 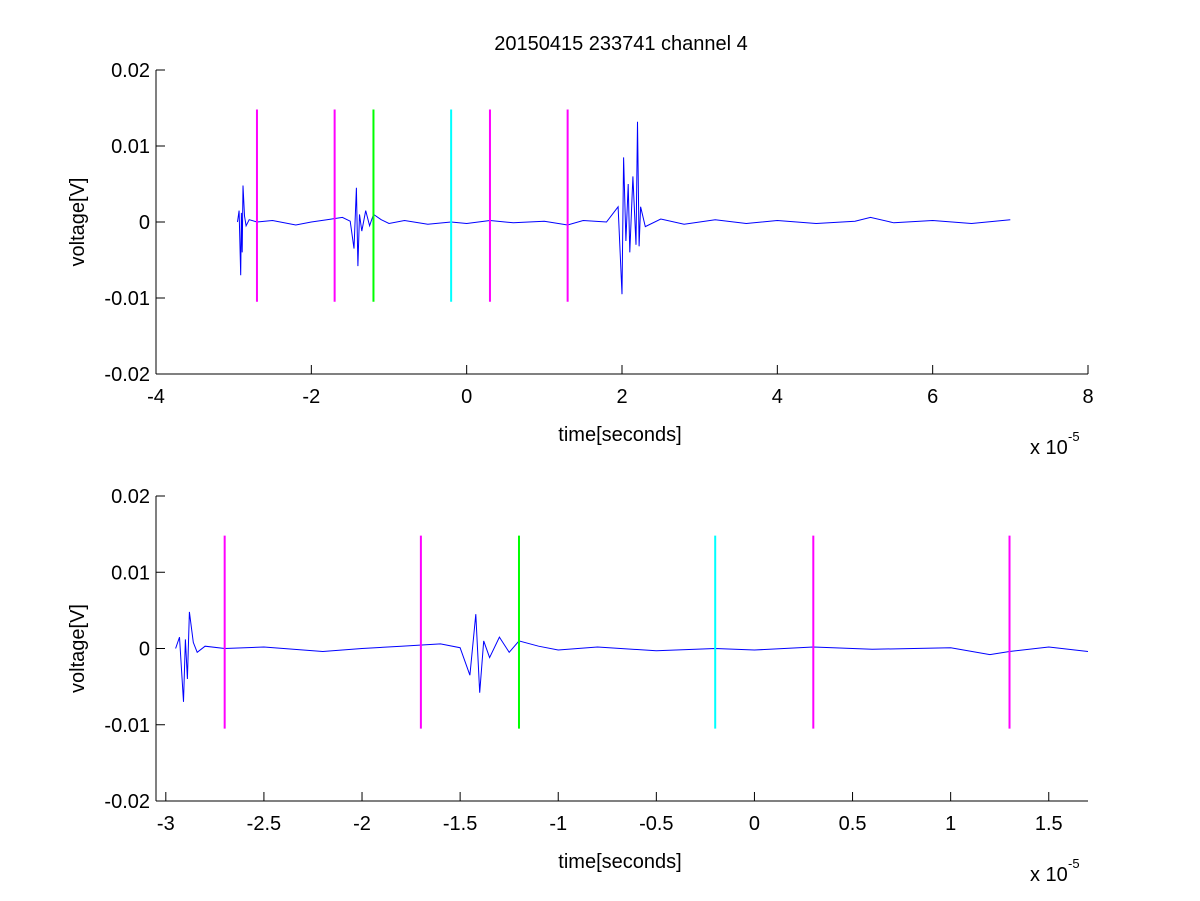 What do you see at coordinates (621, 397) in the screenshot?
I see `x-tick-label: 2` at bounding box center [621, 397].